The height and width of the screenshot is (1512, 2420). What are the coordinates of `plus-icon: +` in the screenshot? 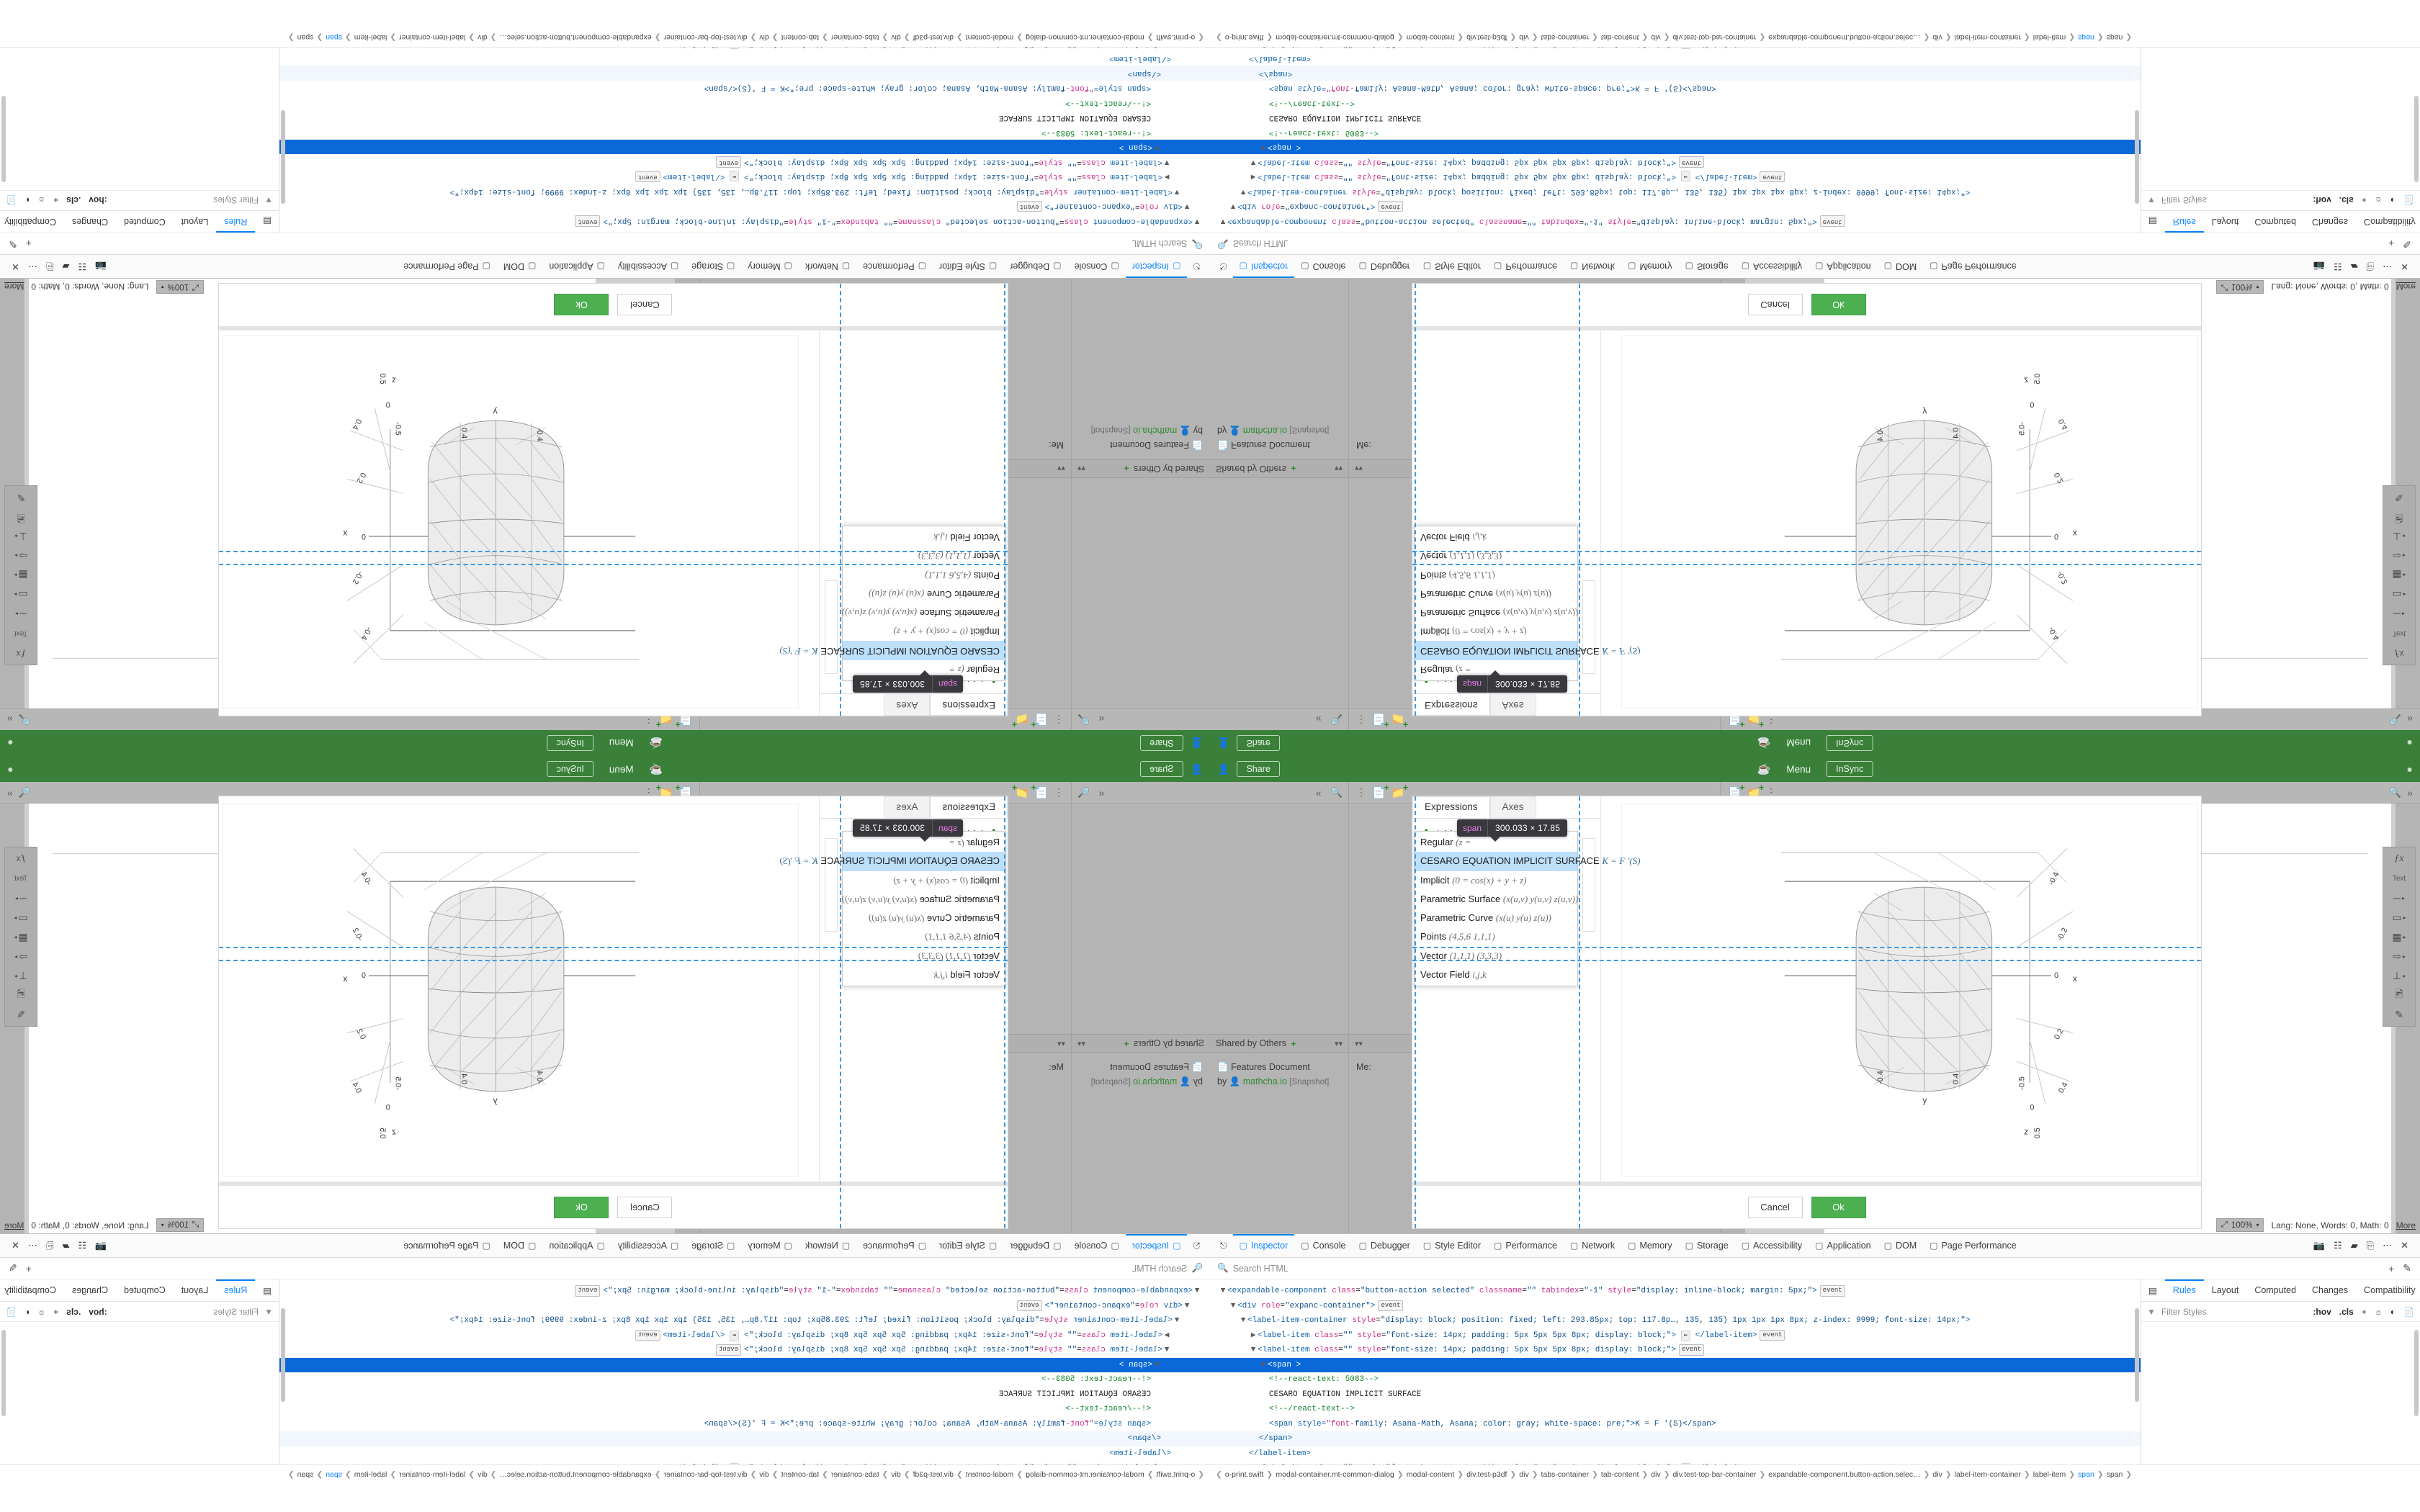 It's located at (1293, 1043).